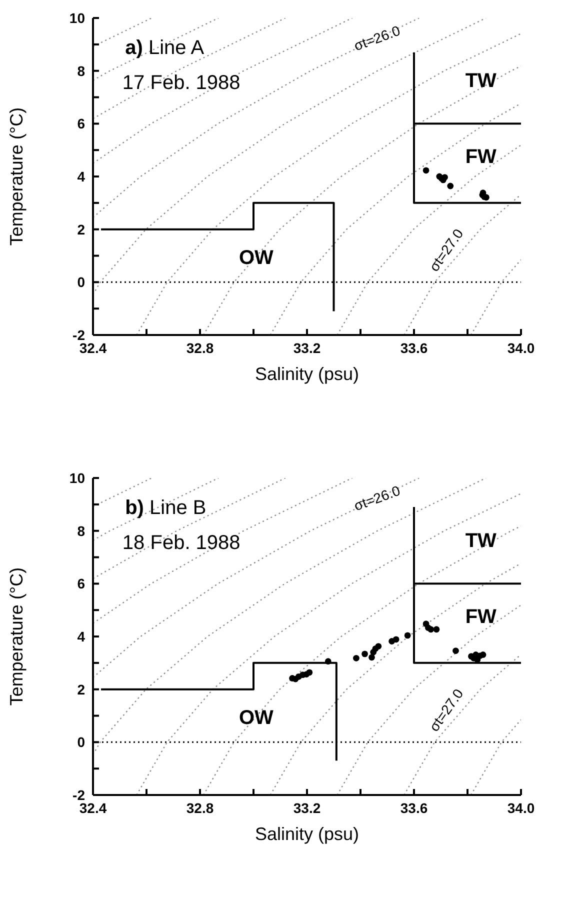 The height and width of the screenshot is (905, 571). I want to click on annotation: a) Line A, so click(164, 48).